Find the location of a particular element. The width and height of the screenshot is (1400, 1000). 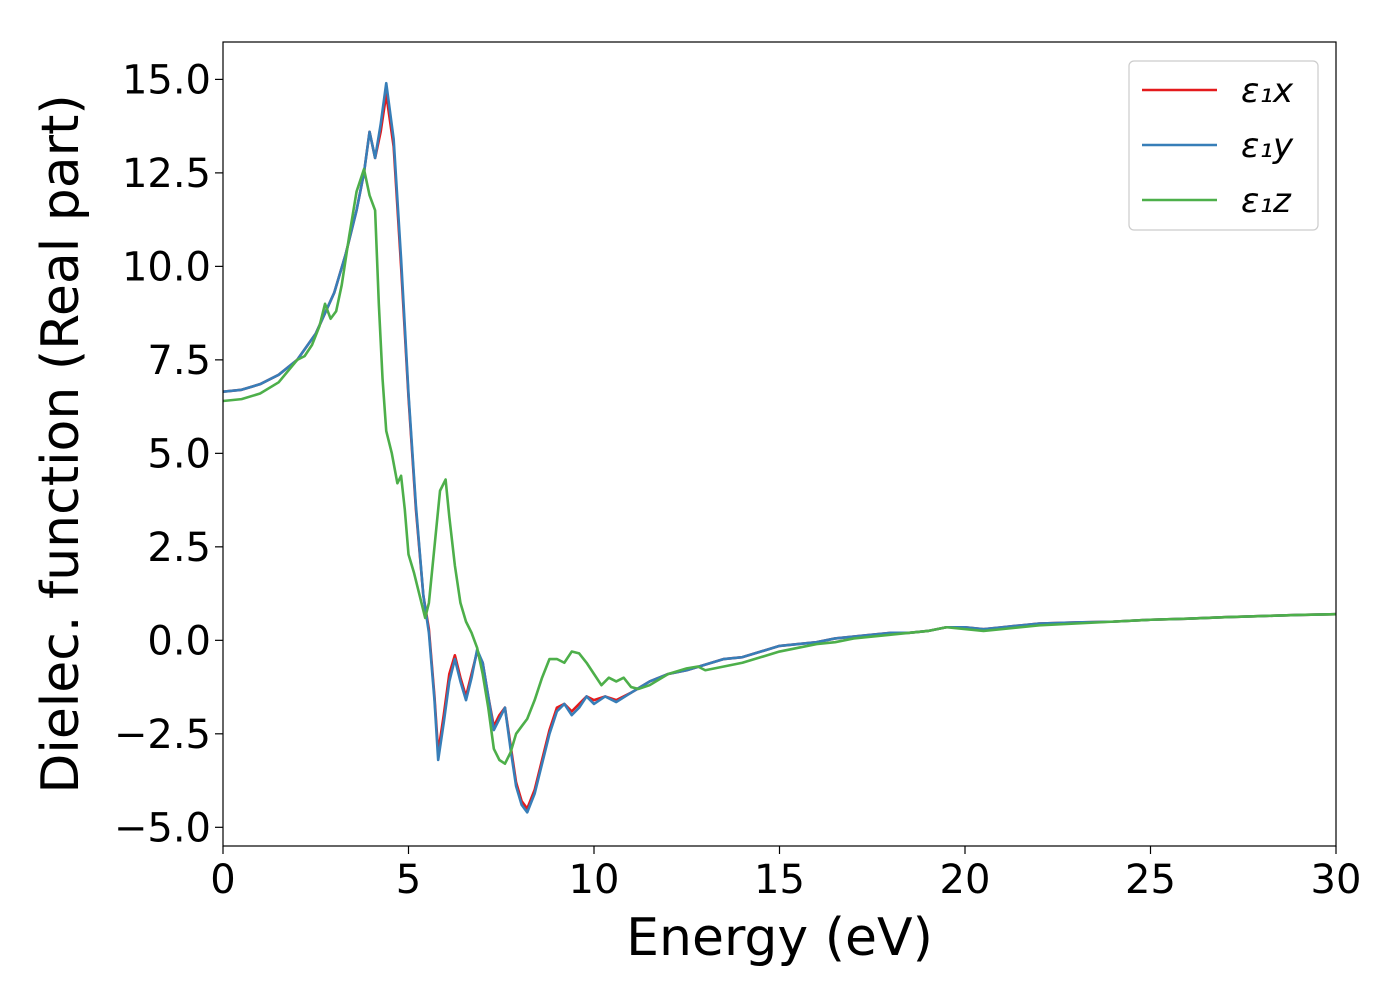

legend-label: ε₁x is located at coordinates (1267, 91).